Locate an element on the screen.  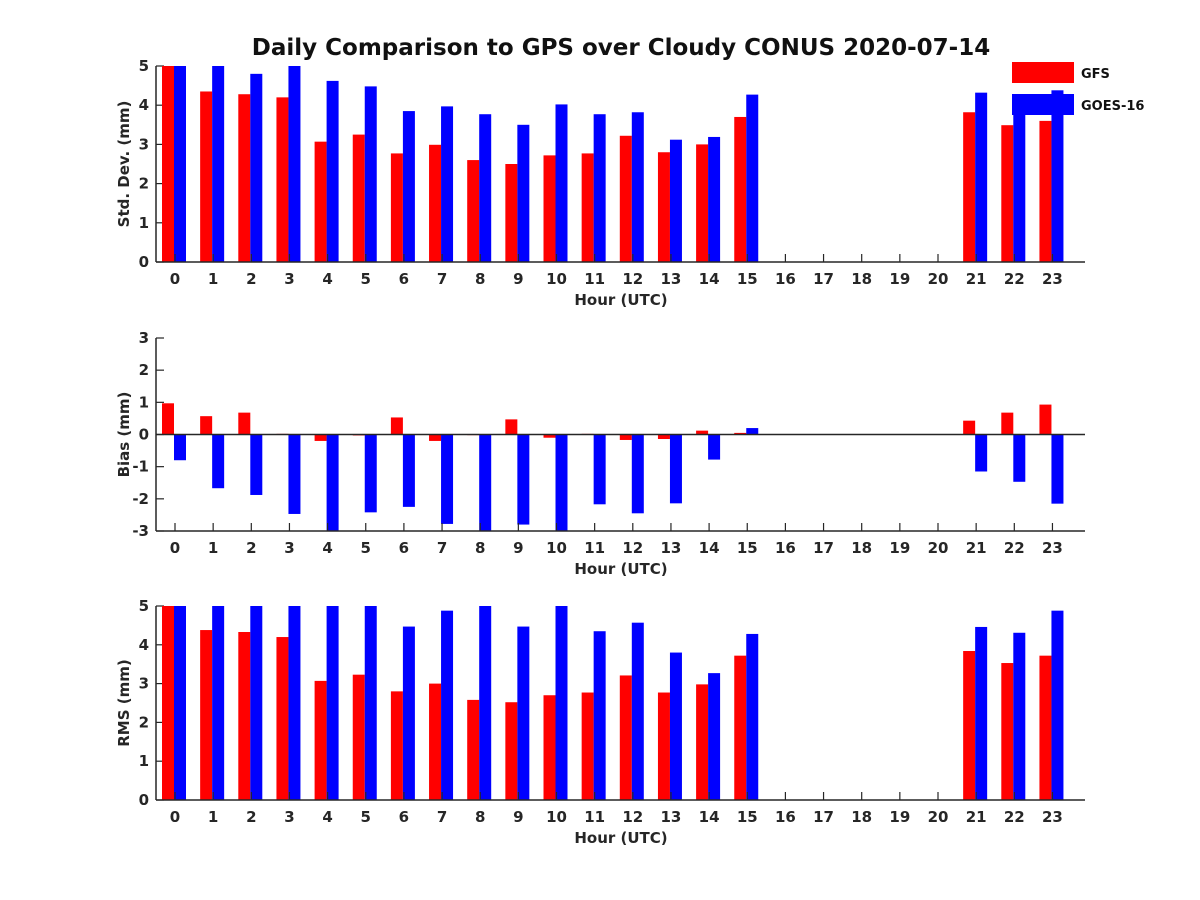
y-tick-label: -1 is located at coordinates (140, 467).